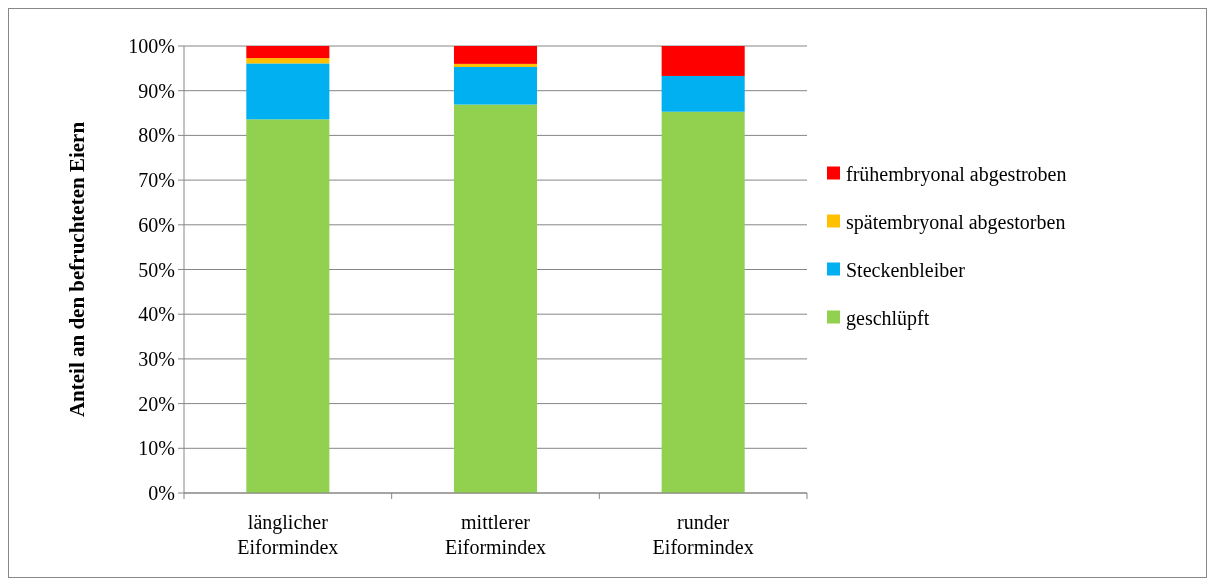 The height and width of the screenshot is (578, 1215). What do you see at coordinates (288, 534) in the screenshot?
I see `x-tick-label: länglicher Eiformindex` at bounding box center [288, 534].